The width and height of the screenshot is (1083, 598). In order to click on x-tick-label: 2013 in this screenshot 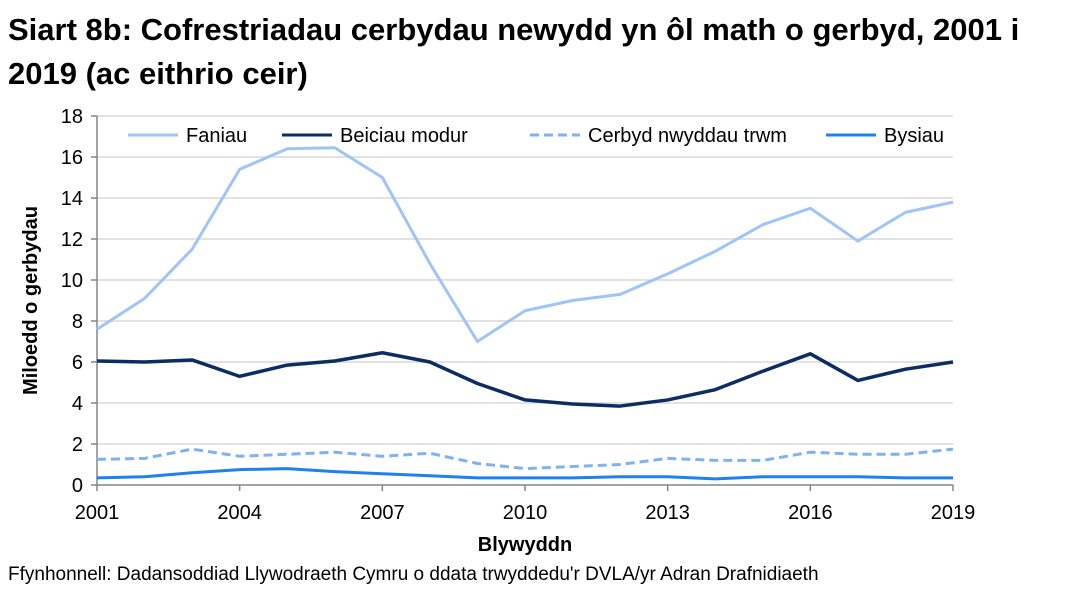, I will do `click(667, 513)`.